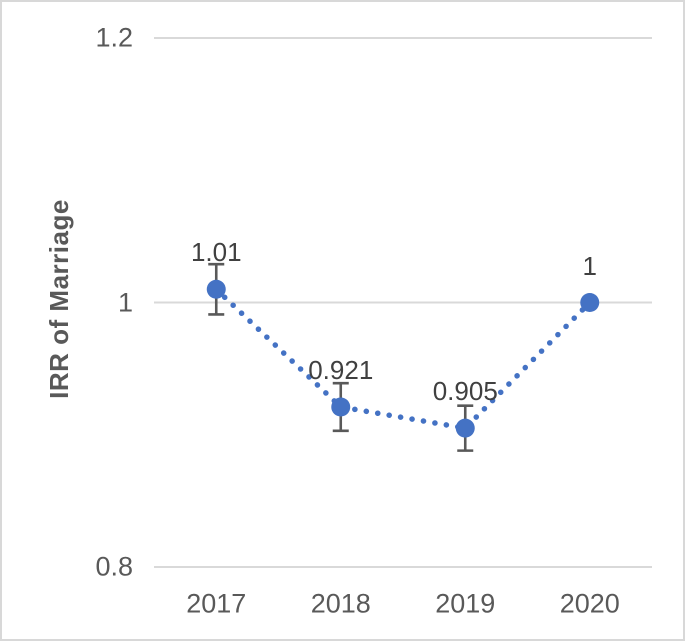 The width and height of the screenshot is (685, 641). I want to click on data-label-2020: 1, so click(589, 265).